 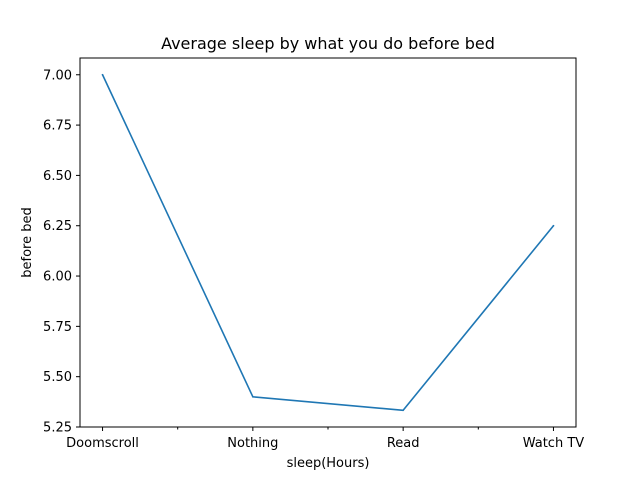 What do you see at coordinates (328, 43) in the screenshot?
I see `chart-title: Average sleep by what you do before bed` at bounding box center [328, 43].